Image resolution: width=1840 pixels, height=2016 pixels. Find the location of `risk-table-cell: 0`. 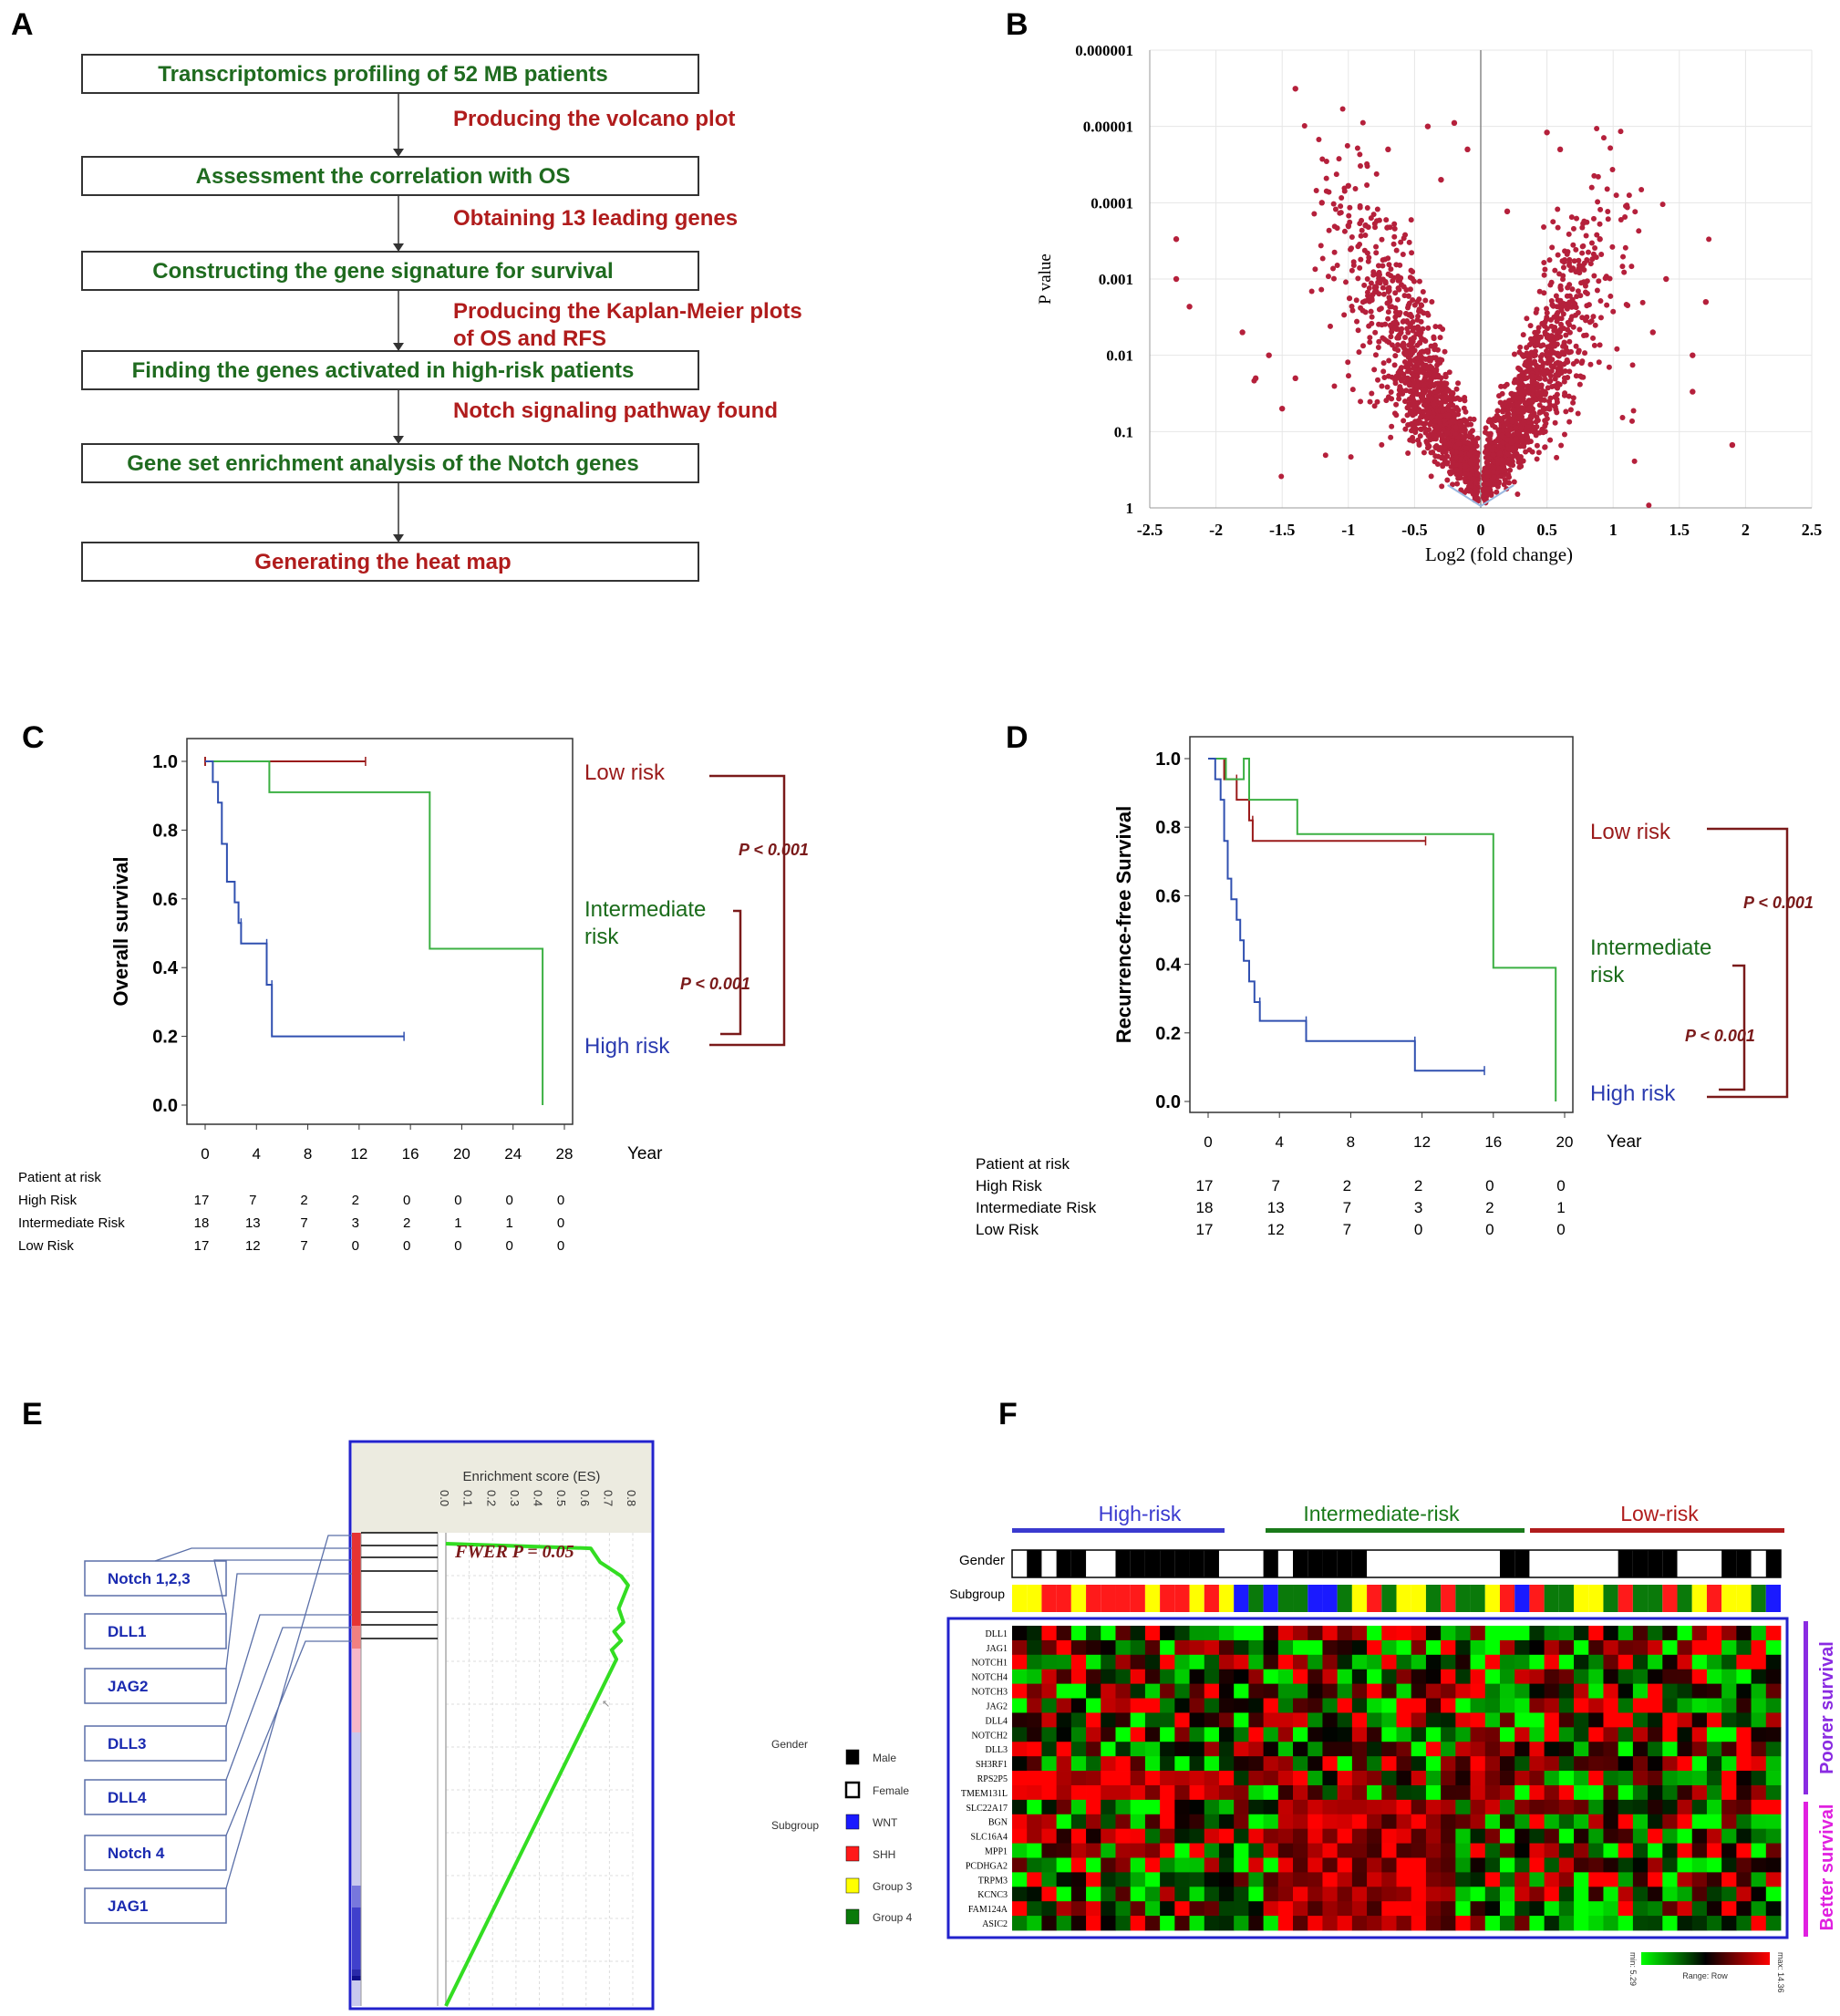

risk-table-cell: 0 is located at coordinates (1418, 1229).